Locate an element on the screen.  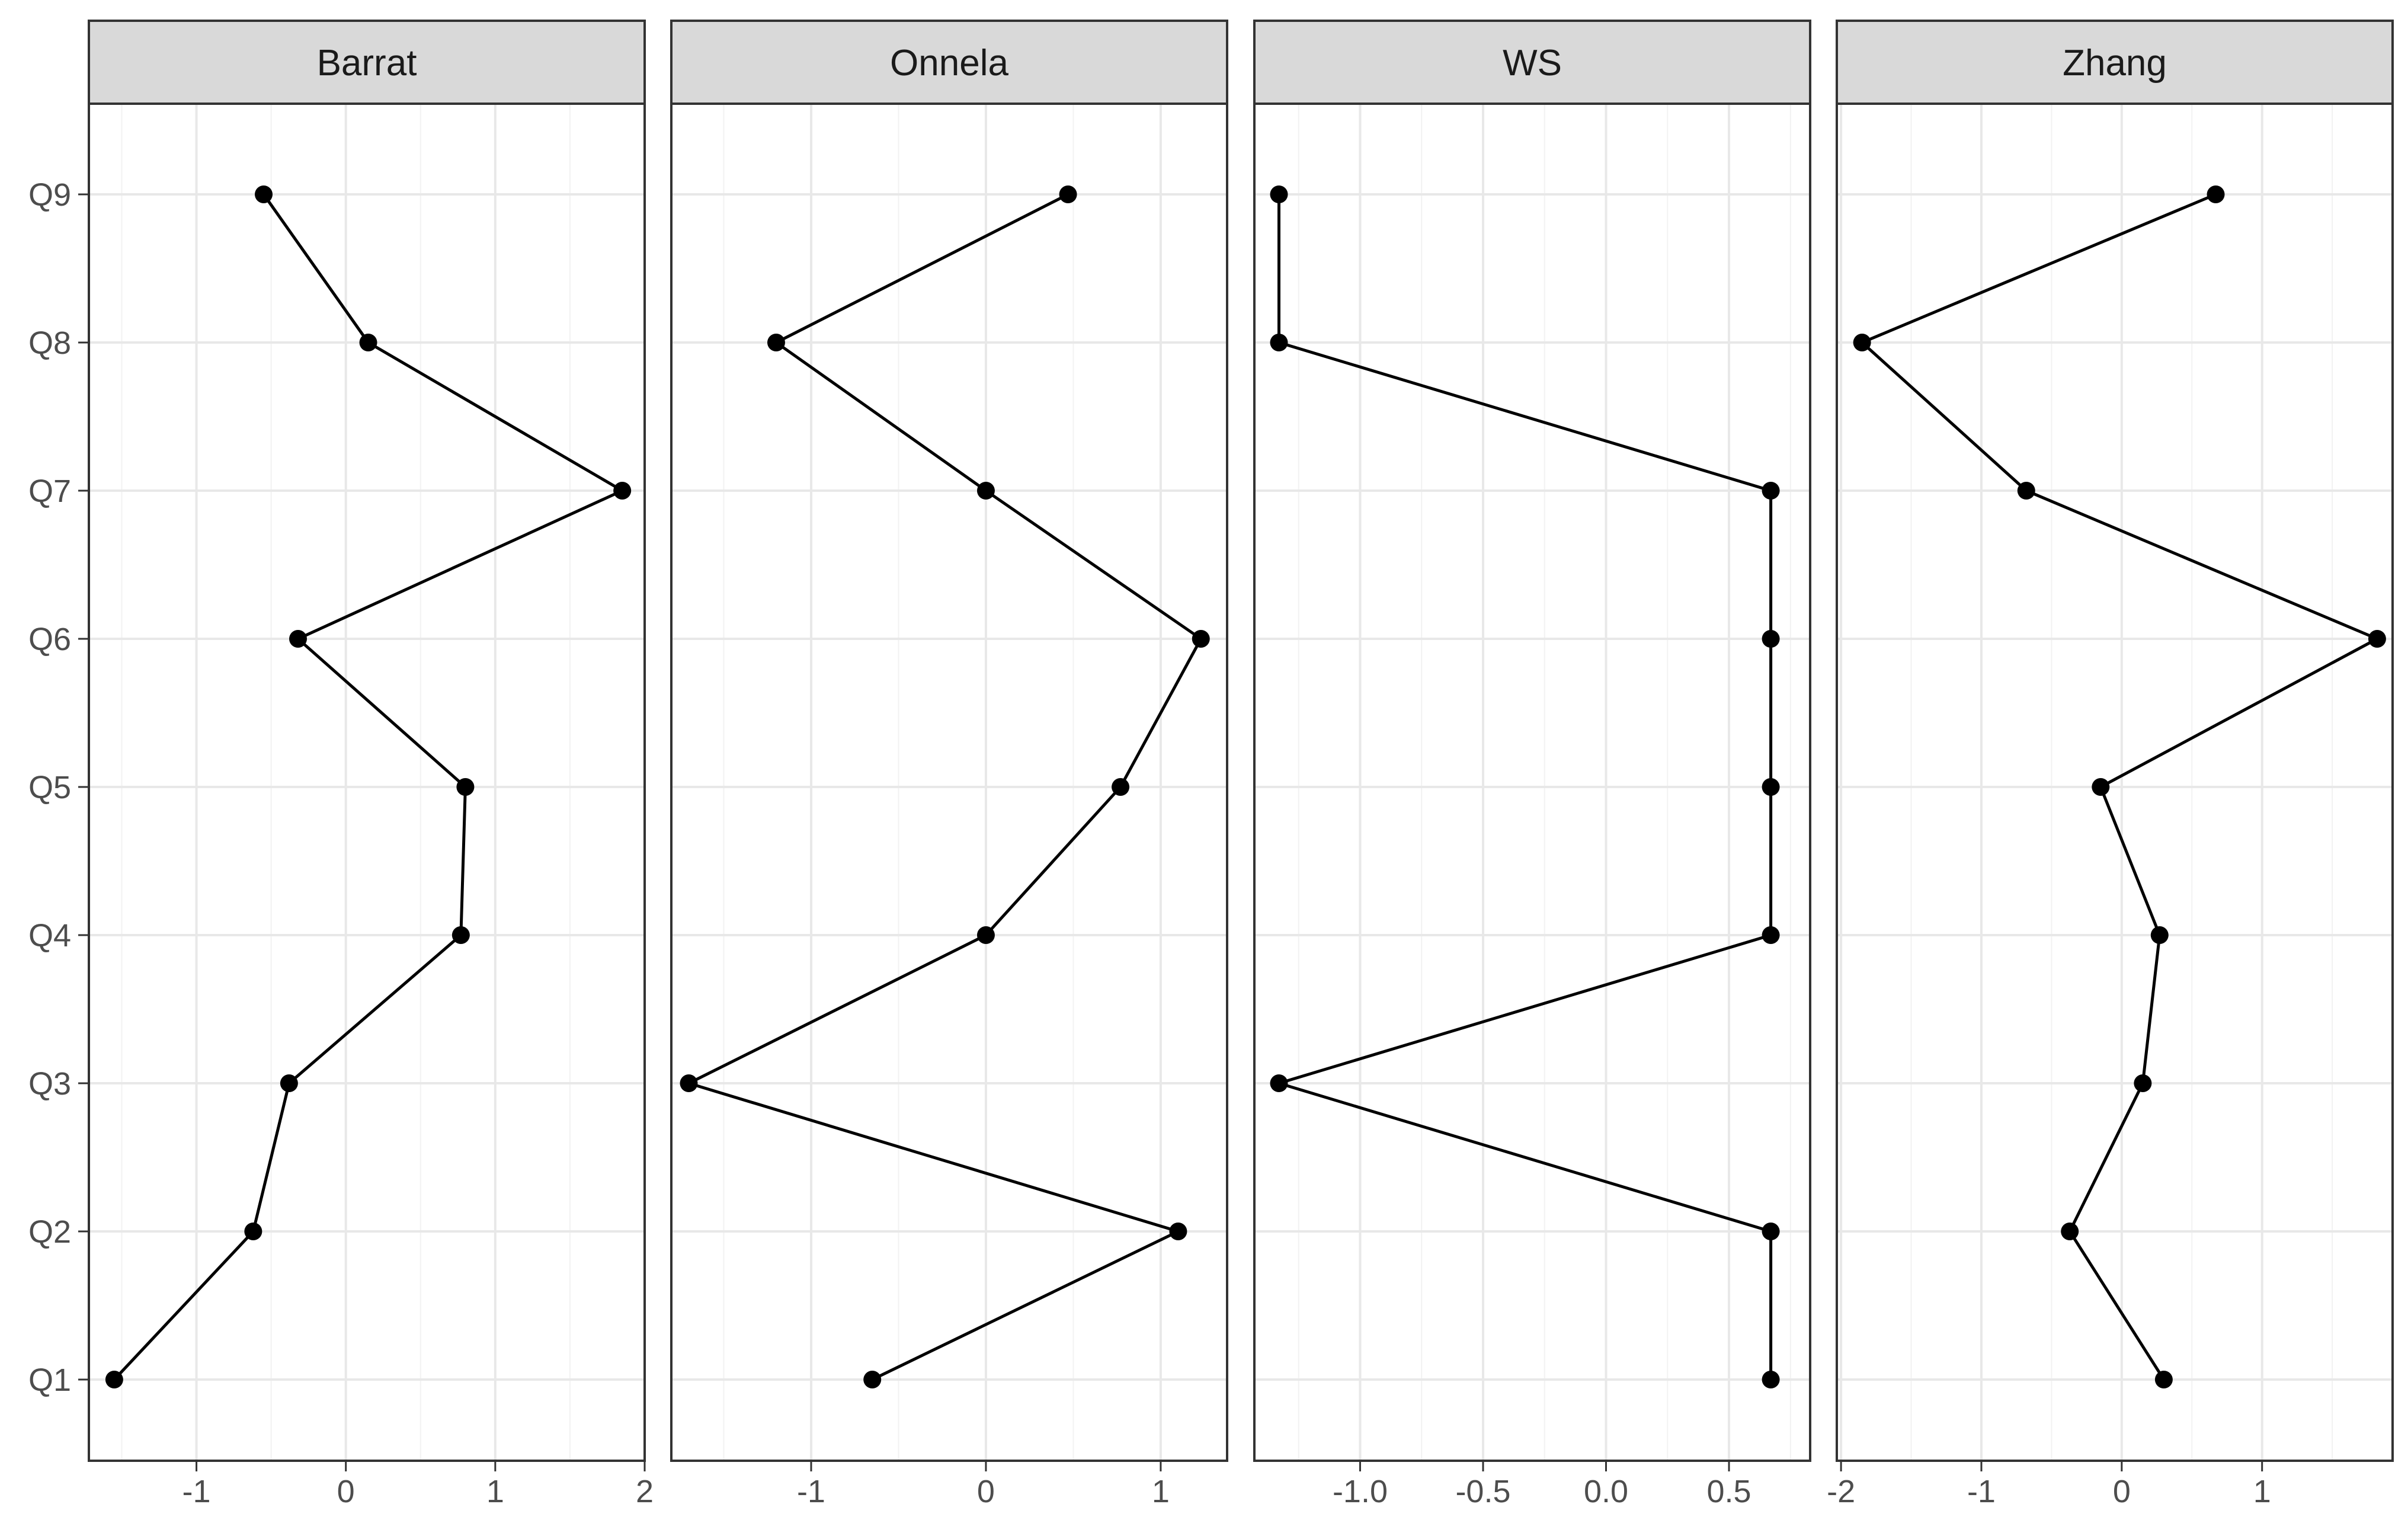
y-tick-label-q3: Q3 is located at coordinates (49, 1084).